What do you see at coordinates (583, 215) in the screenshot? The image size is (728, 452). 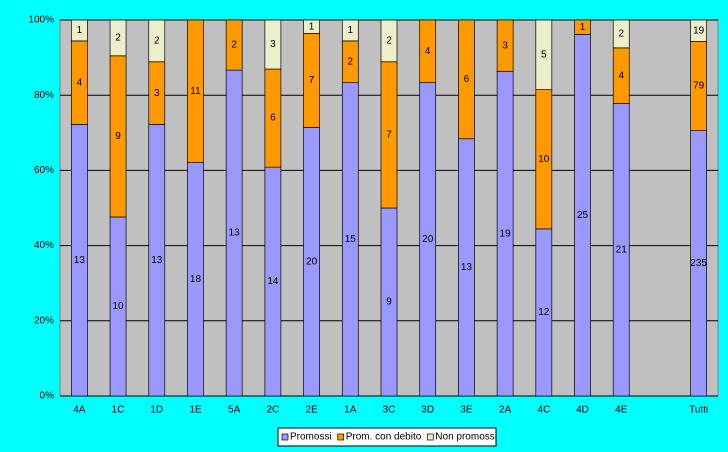 I see `data-label: 25` at bounding box center [583, 215].